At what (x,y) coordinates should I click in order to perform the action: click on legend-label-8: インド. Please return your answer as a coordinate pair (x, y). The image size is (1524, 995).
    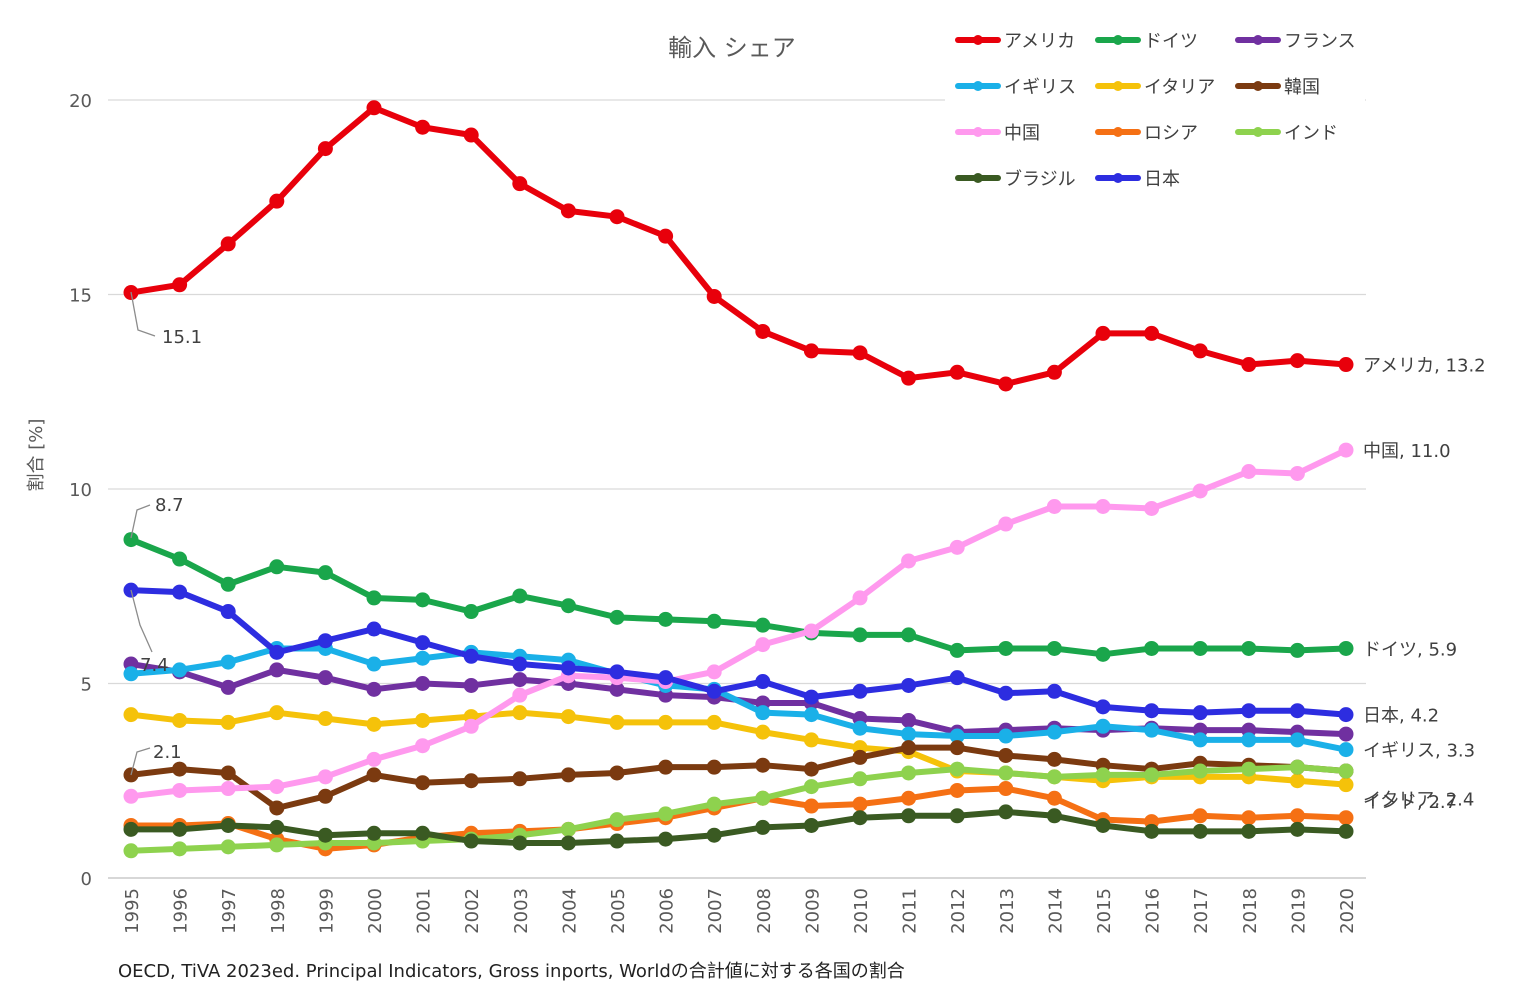
    Looking at the image, I should click on (1311, 133).